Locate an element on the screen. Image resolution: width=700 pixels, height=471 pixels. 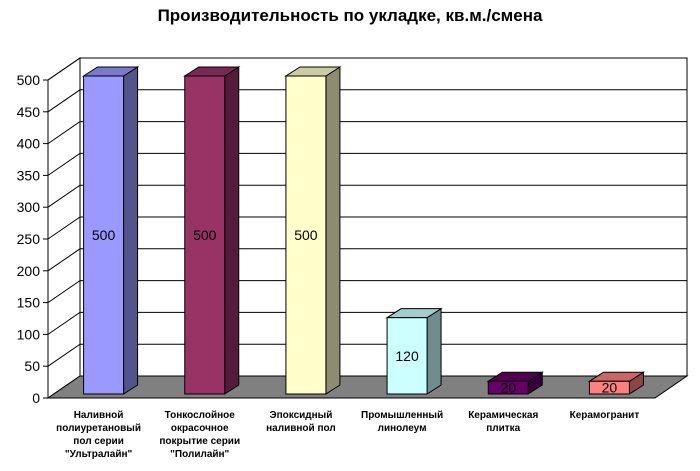
y-tick-label: 100 is located at coordinates (29, 334).